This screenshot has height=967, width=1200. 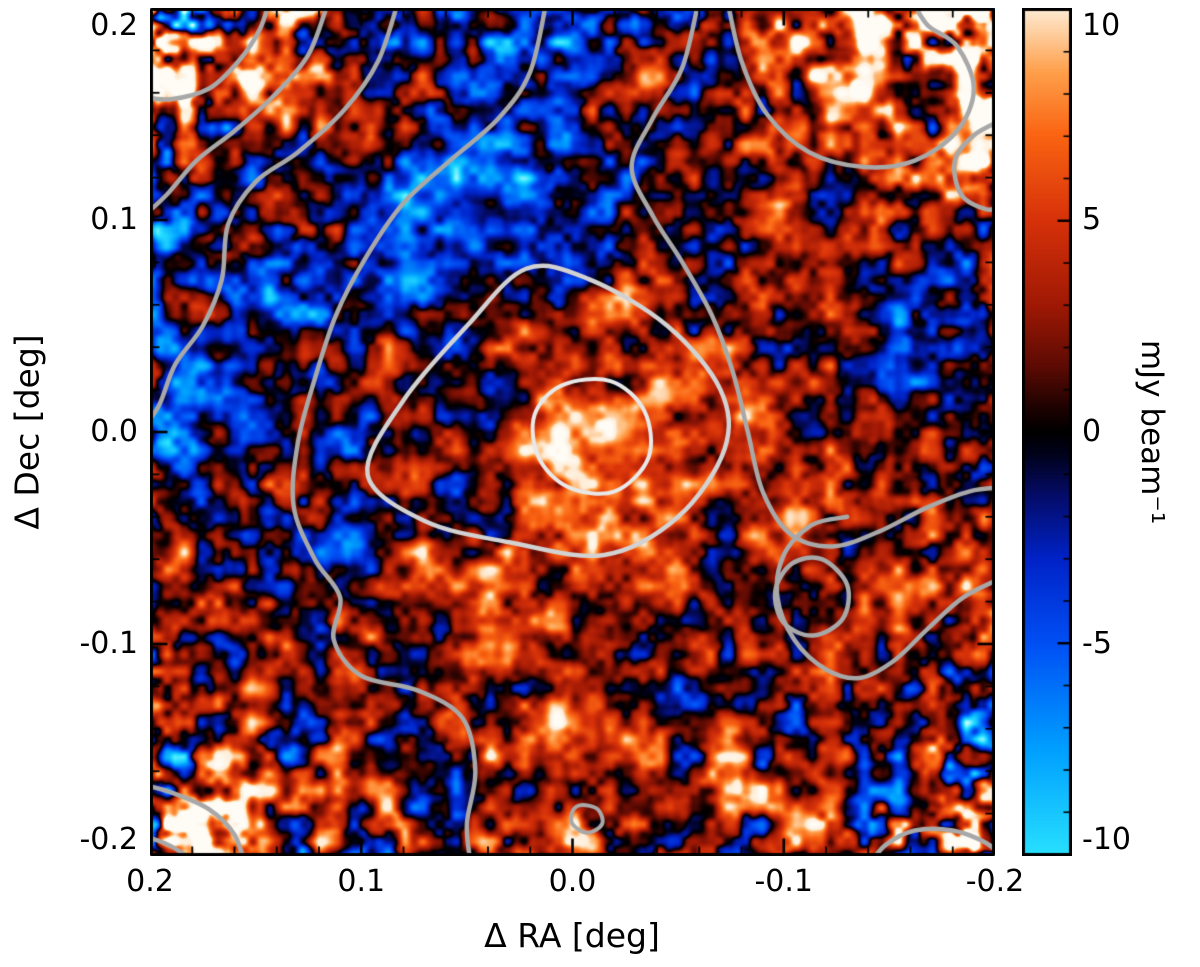 What do you see at coordinates (1092, 431) in the screenshot?
I see `colorbar-tick-label: 0` at bounding box center [1092, 431].